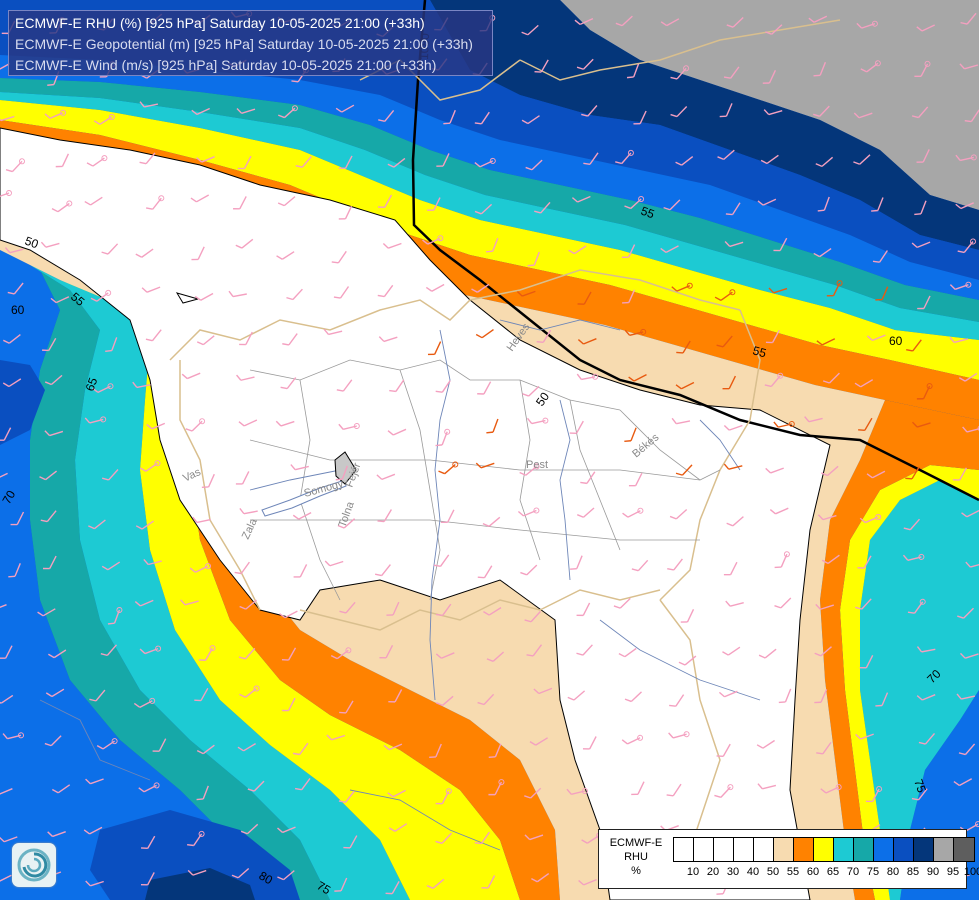 This screenshot has width=979, height=900. What do you see at coordinates (919, 690) in the screenshot?
I see `rhu-70-band-east` at bounding box center [919, 690].